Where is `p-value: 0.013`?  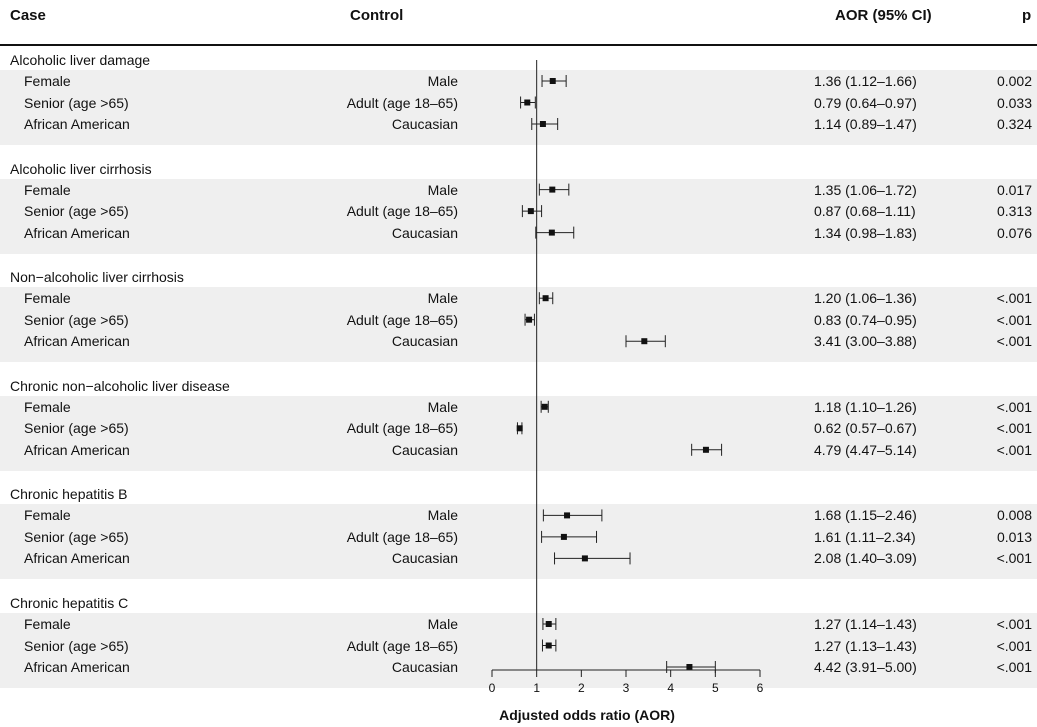 p-value: 0.013 is located at coordinates (1014, 536).